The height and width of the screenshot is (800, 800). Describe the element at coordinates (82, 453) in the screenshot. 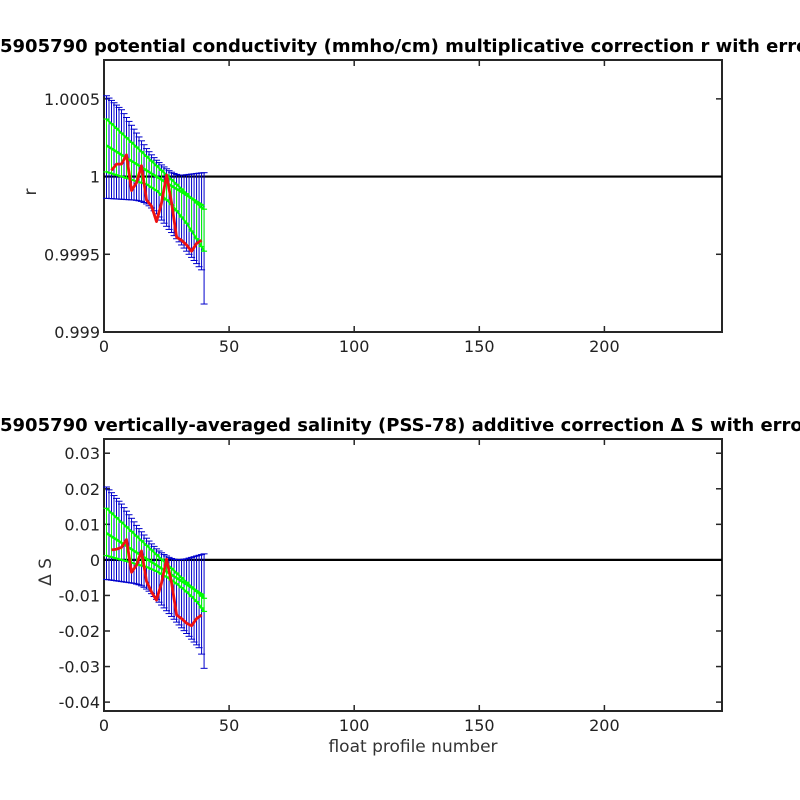

I see `y-tick-label: 0.03` at that location.